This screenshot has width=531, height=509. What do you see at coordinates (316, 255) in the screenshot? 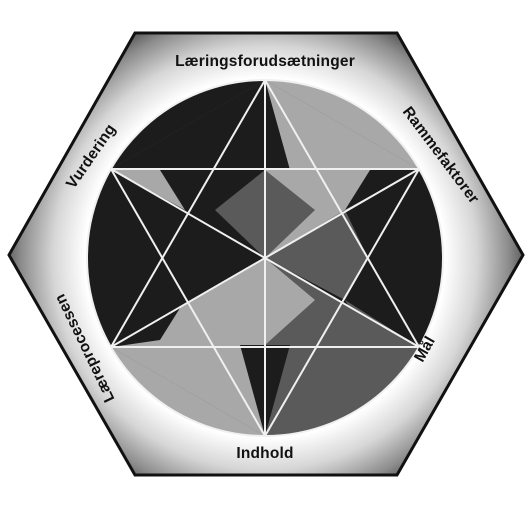
I see `sector-inner-right` at bounding box center [316, 255].